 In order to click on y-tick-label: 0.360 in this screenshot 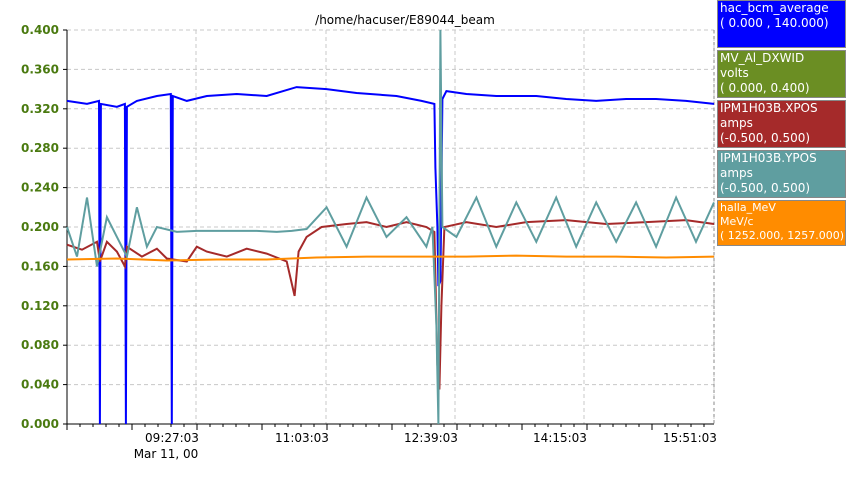, I will do `click(40, 69)`.